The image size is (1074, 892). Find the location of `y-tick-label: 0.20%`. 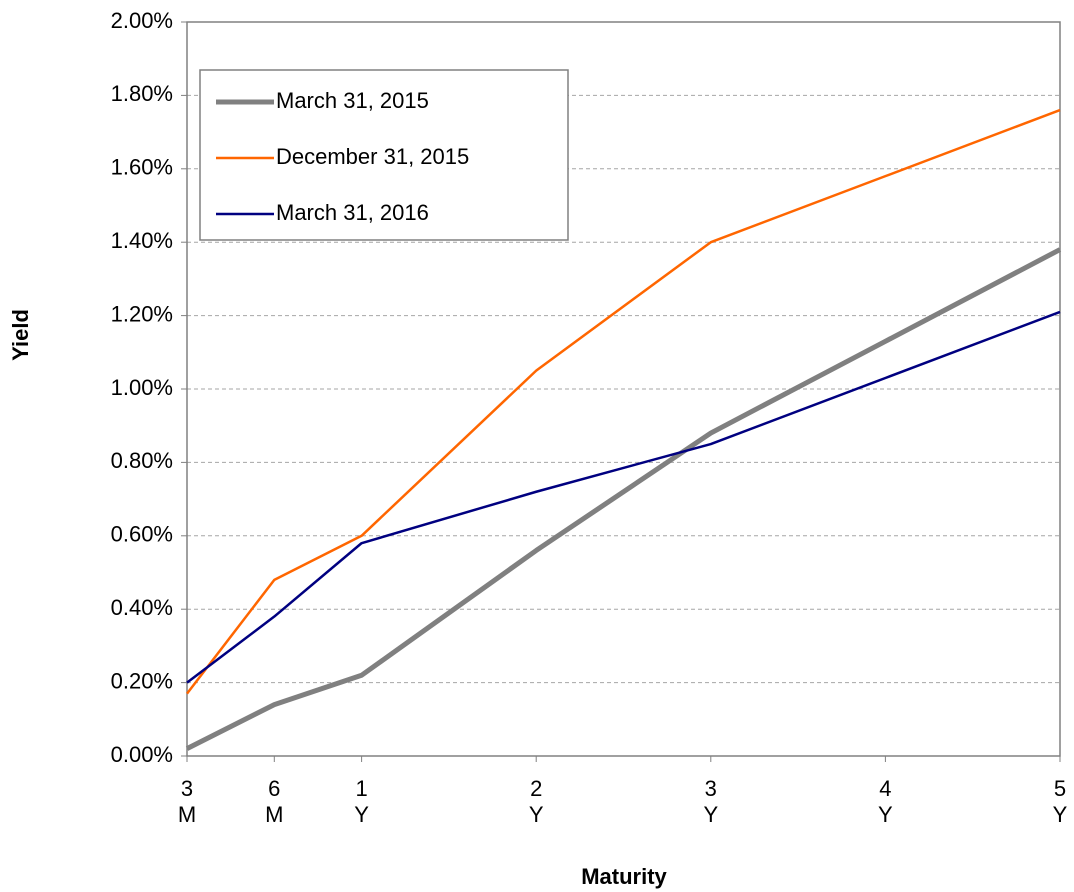

y-tick-label: 0.20% is located at coordinates (142, 680).